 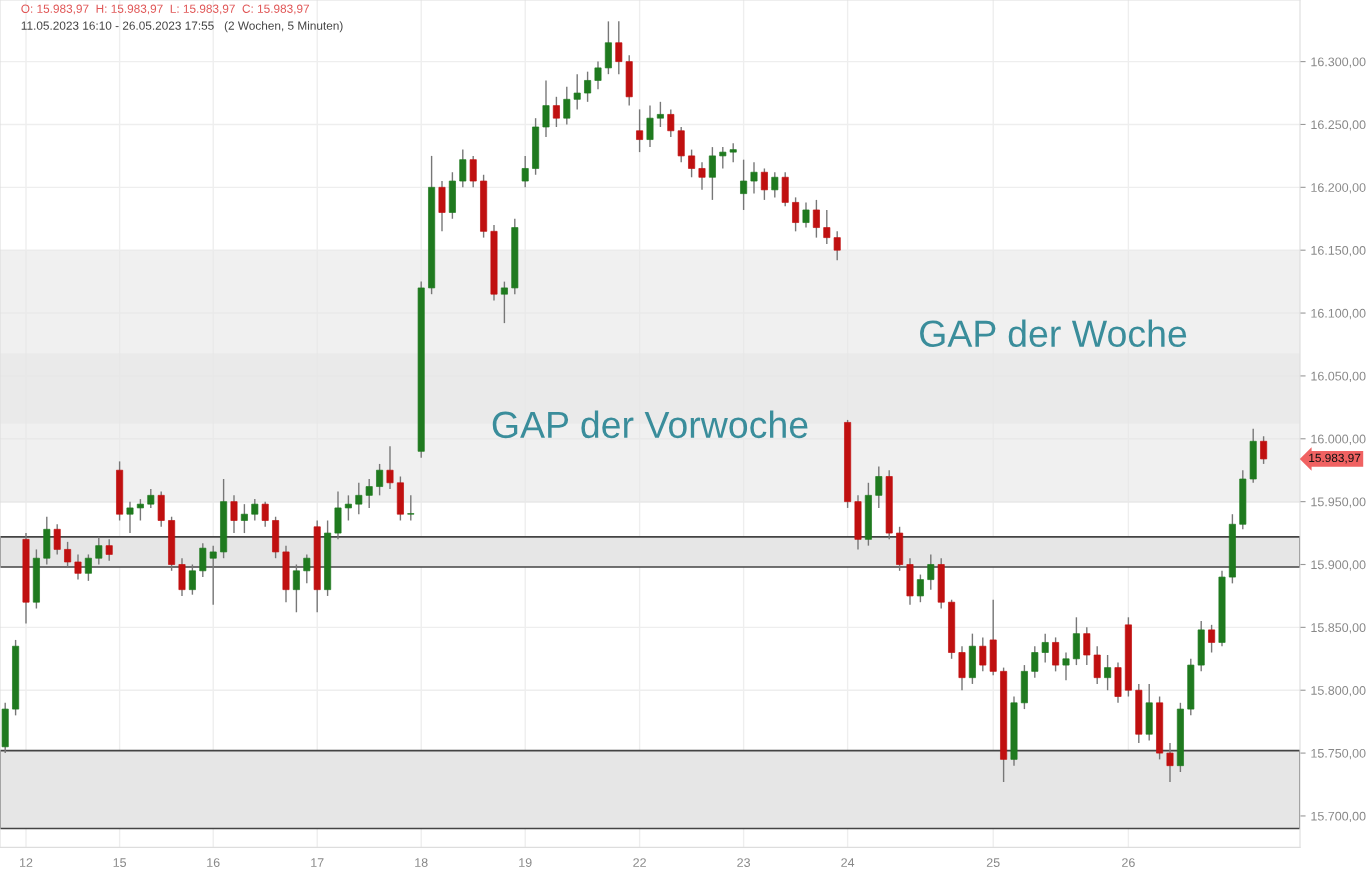 I want to click on x-tick-label: 15, so click(x=120, y=862).